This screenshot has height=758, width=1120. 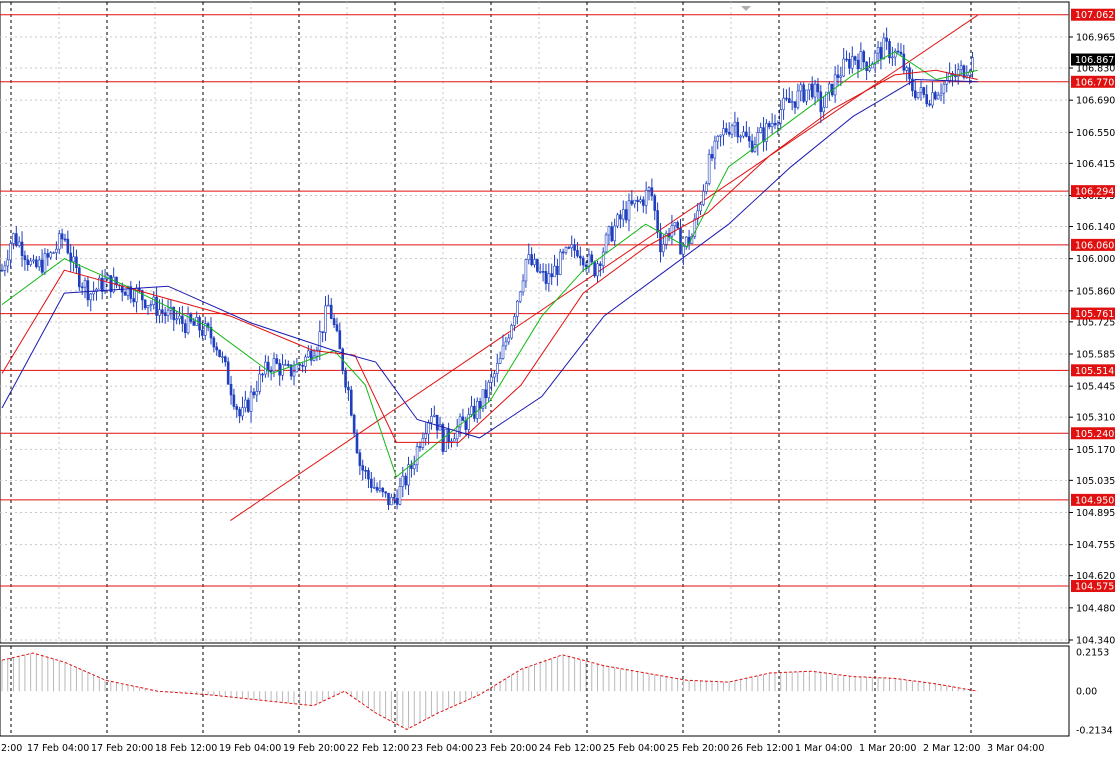 I want to click on y-tick-label: 106.140, so click(x=1095, y=227).